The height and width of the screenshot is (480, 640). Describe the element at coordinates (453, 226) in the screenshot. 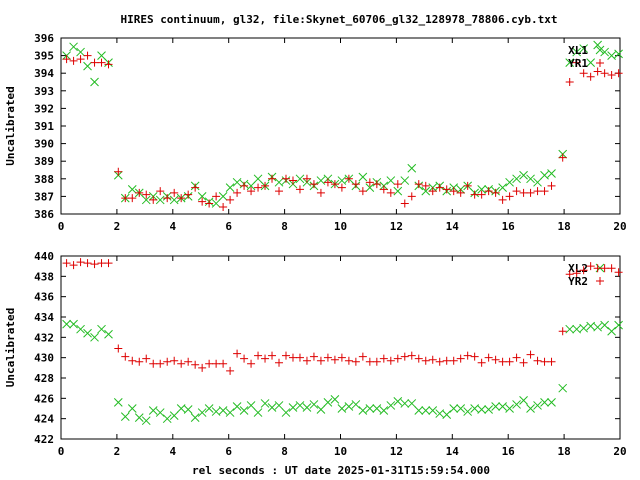

I see `x-tick-label: 14` at that location.